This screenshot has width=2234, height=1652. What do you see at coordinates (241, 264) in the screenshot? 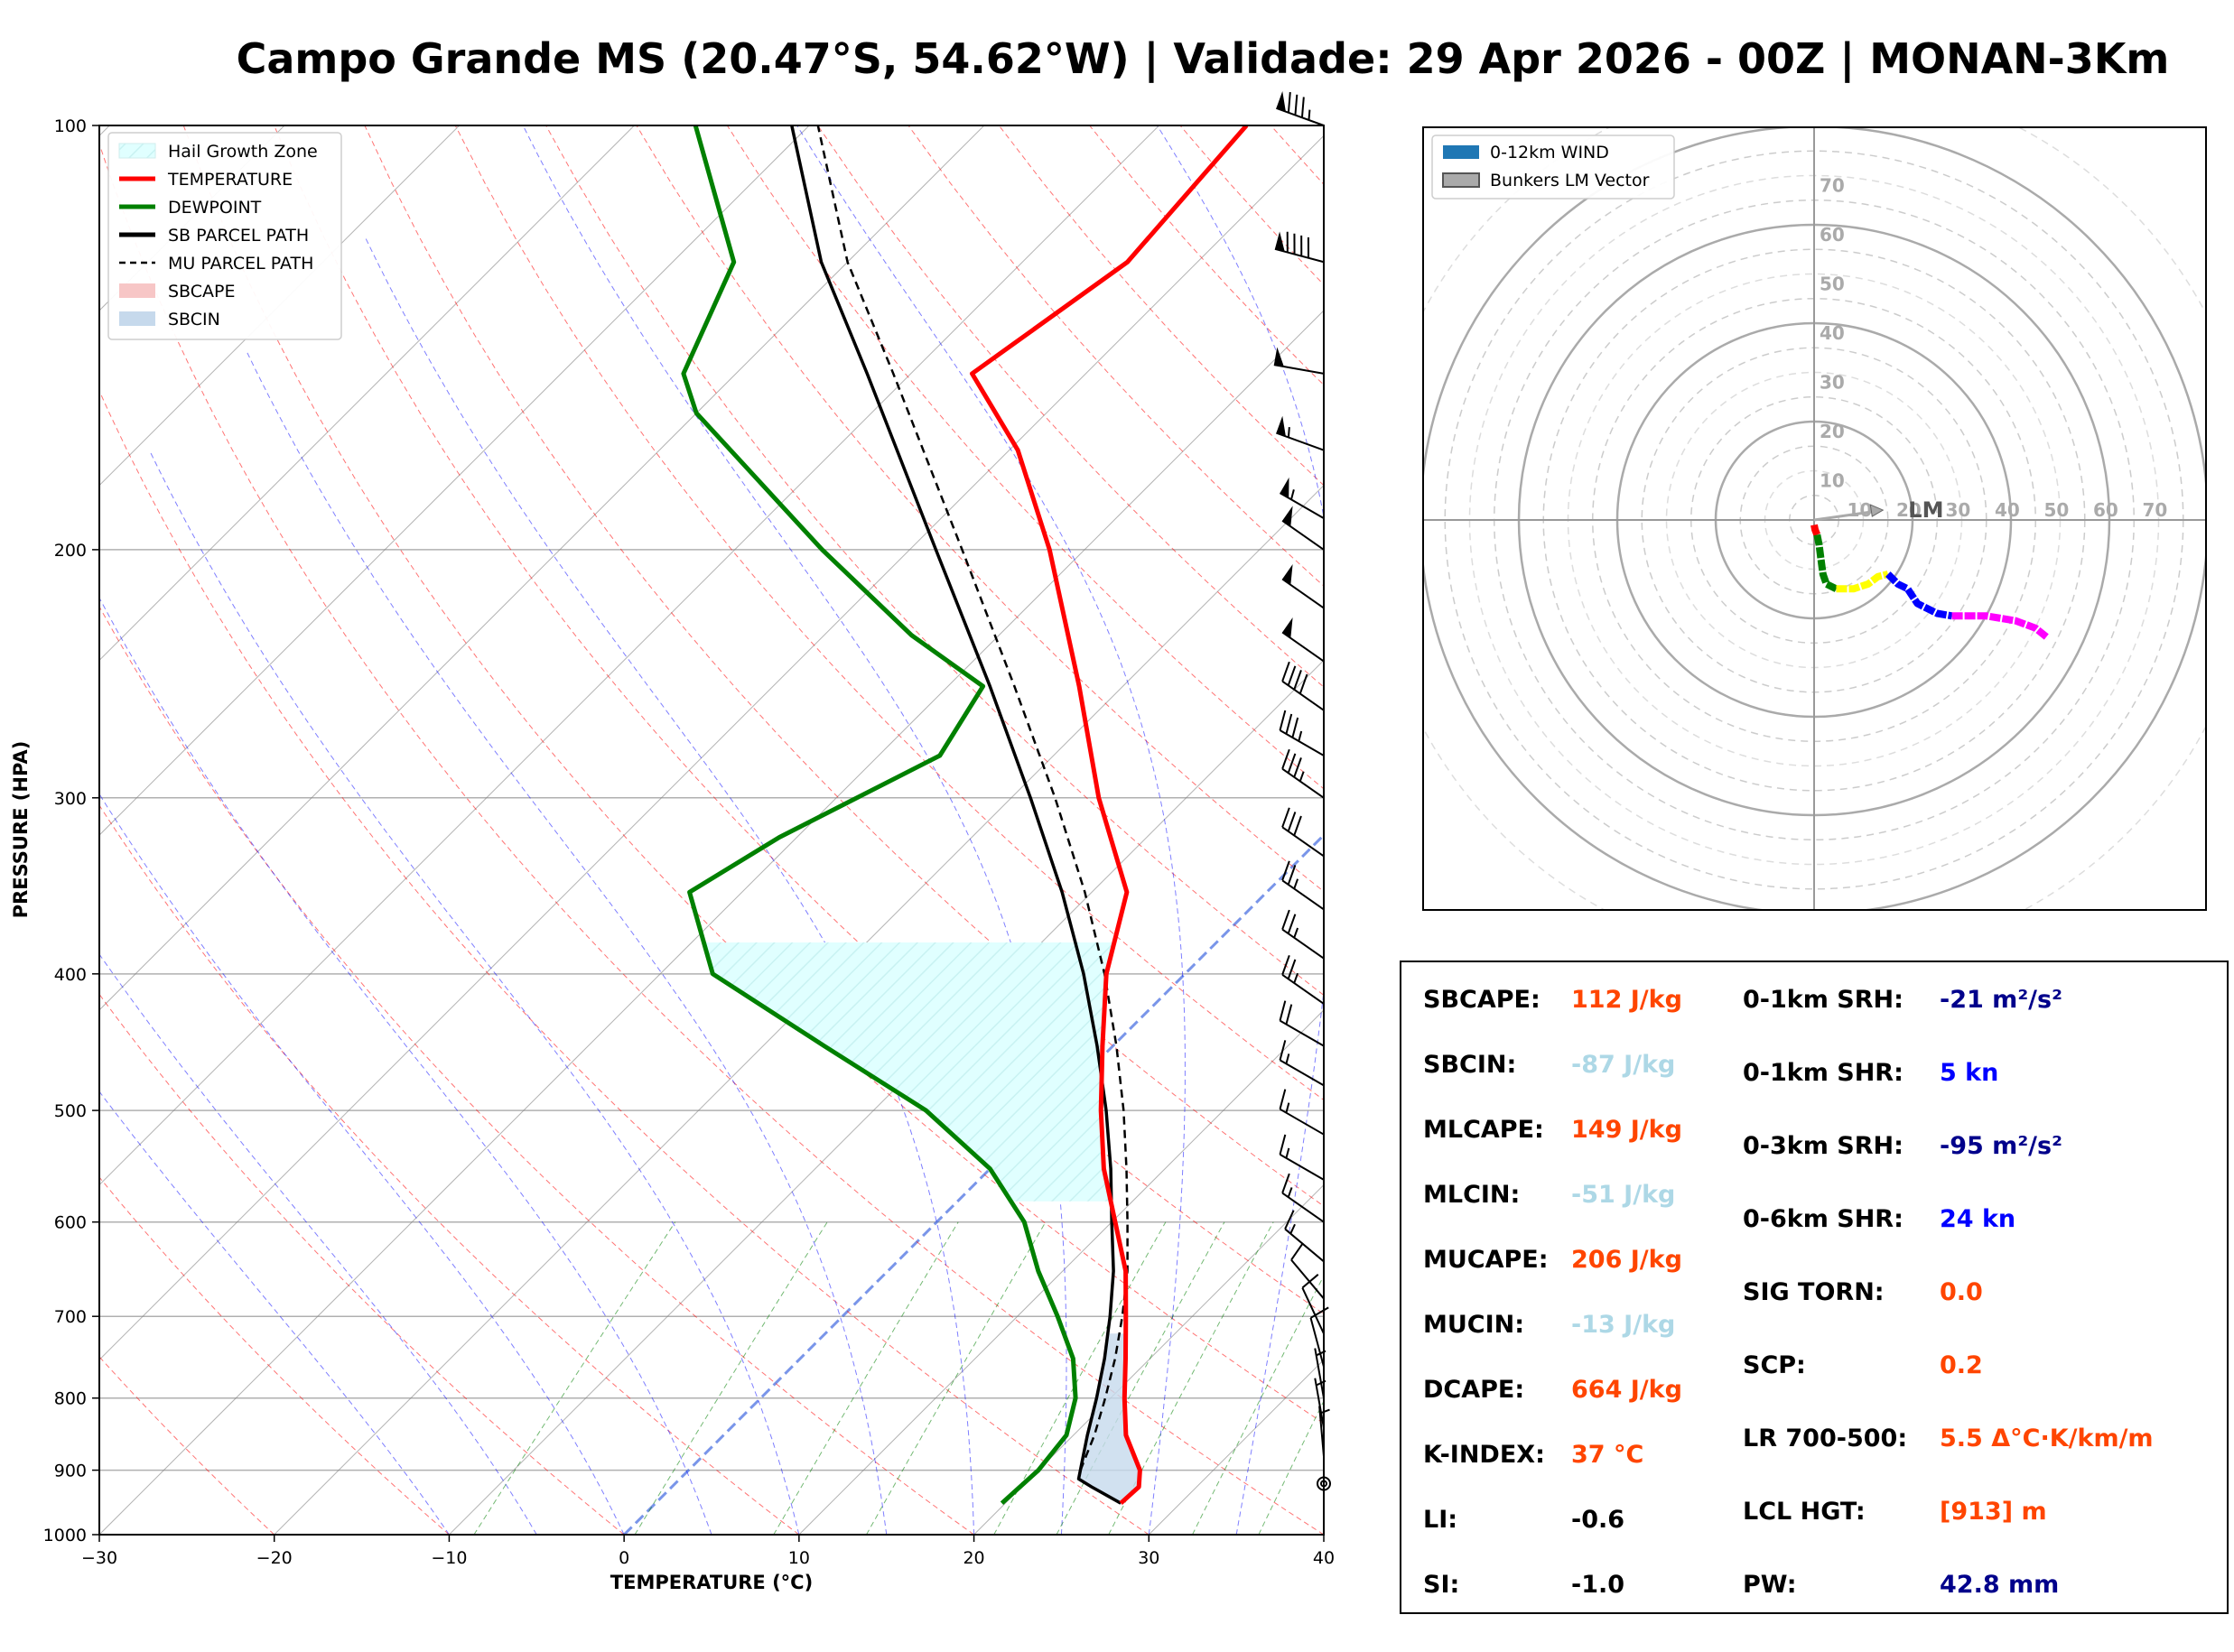
I see `legend-label: MU PARCEL PATH` at bounding box center [241, 264].